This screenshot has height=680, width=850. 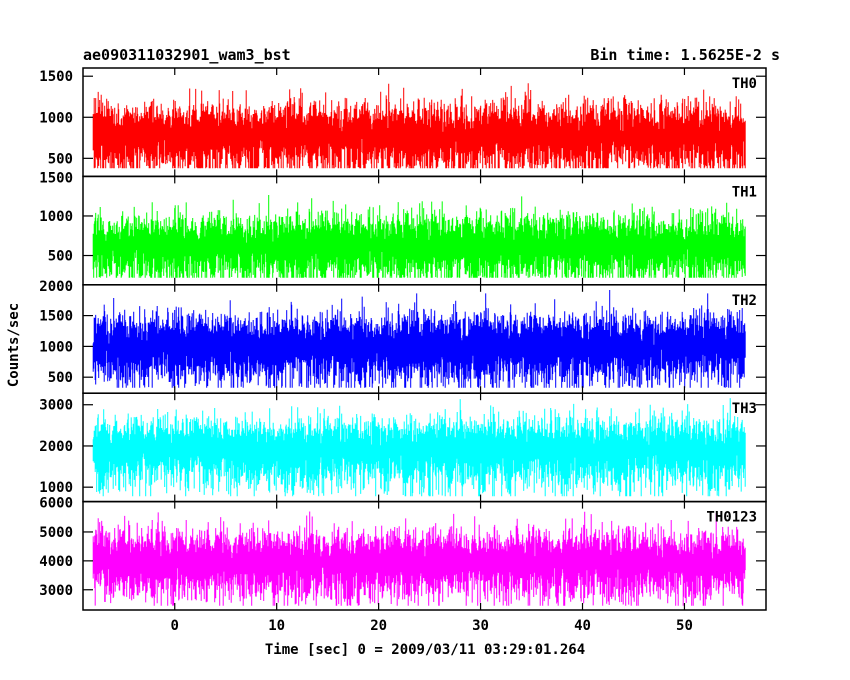 I want to click on y-tick-label-th3: 3000, so click(x=56, y=406).